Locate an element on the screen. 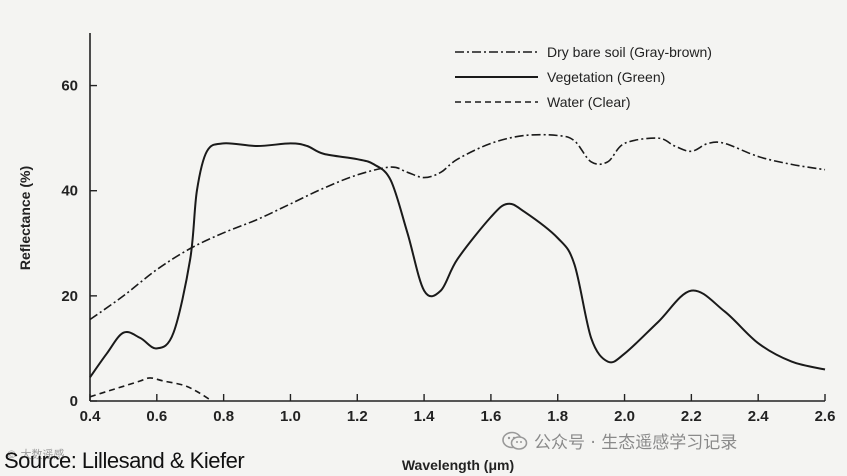  watermark: 公众号 · 生态遥感学习记录 is located at coordinates (619, 440).